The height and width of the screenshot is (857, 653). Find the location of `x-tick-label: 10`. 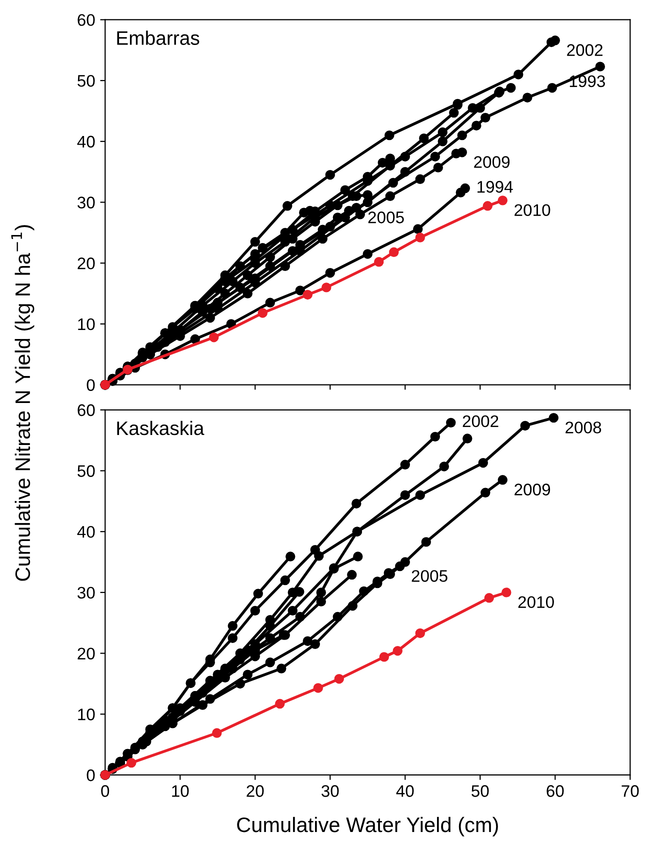

x-tick-label: 10 is located at coordinates (180, 791).